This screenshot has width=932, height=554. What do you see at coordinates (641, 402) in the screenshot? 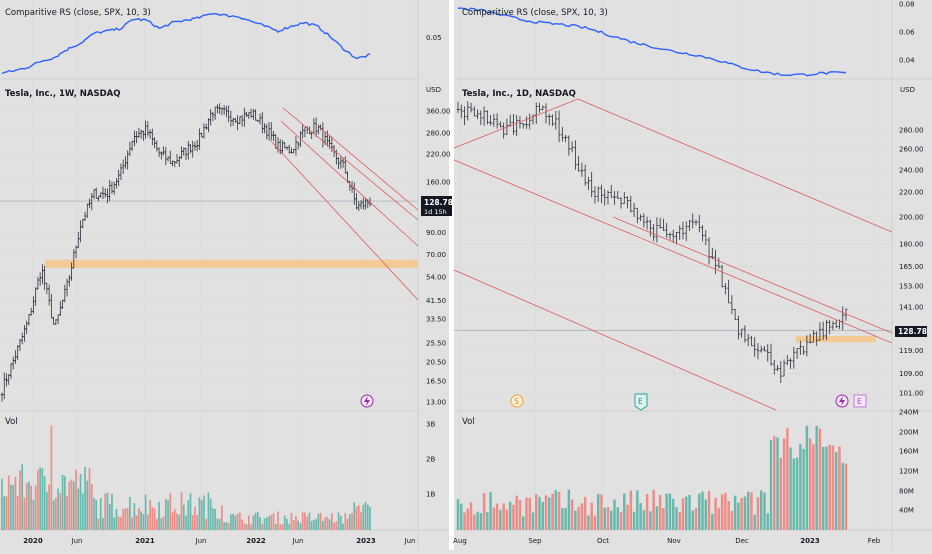
I see `earnings-marker-oct: E` at bounding box center [641, 402].